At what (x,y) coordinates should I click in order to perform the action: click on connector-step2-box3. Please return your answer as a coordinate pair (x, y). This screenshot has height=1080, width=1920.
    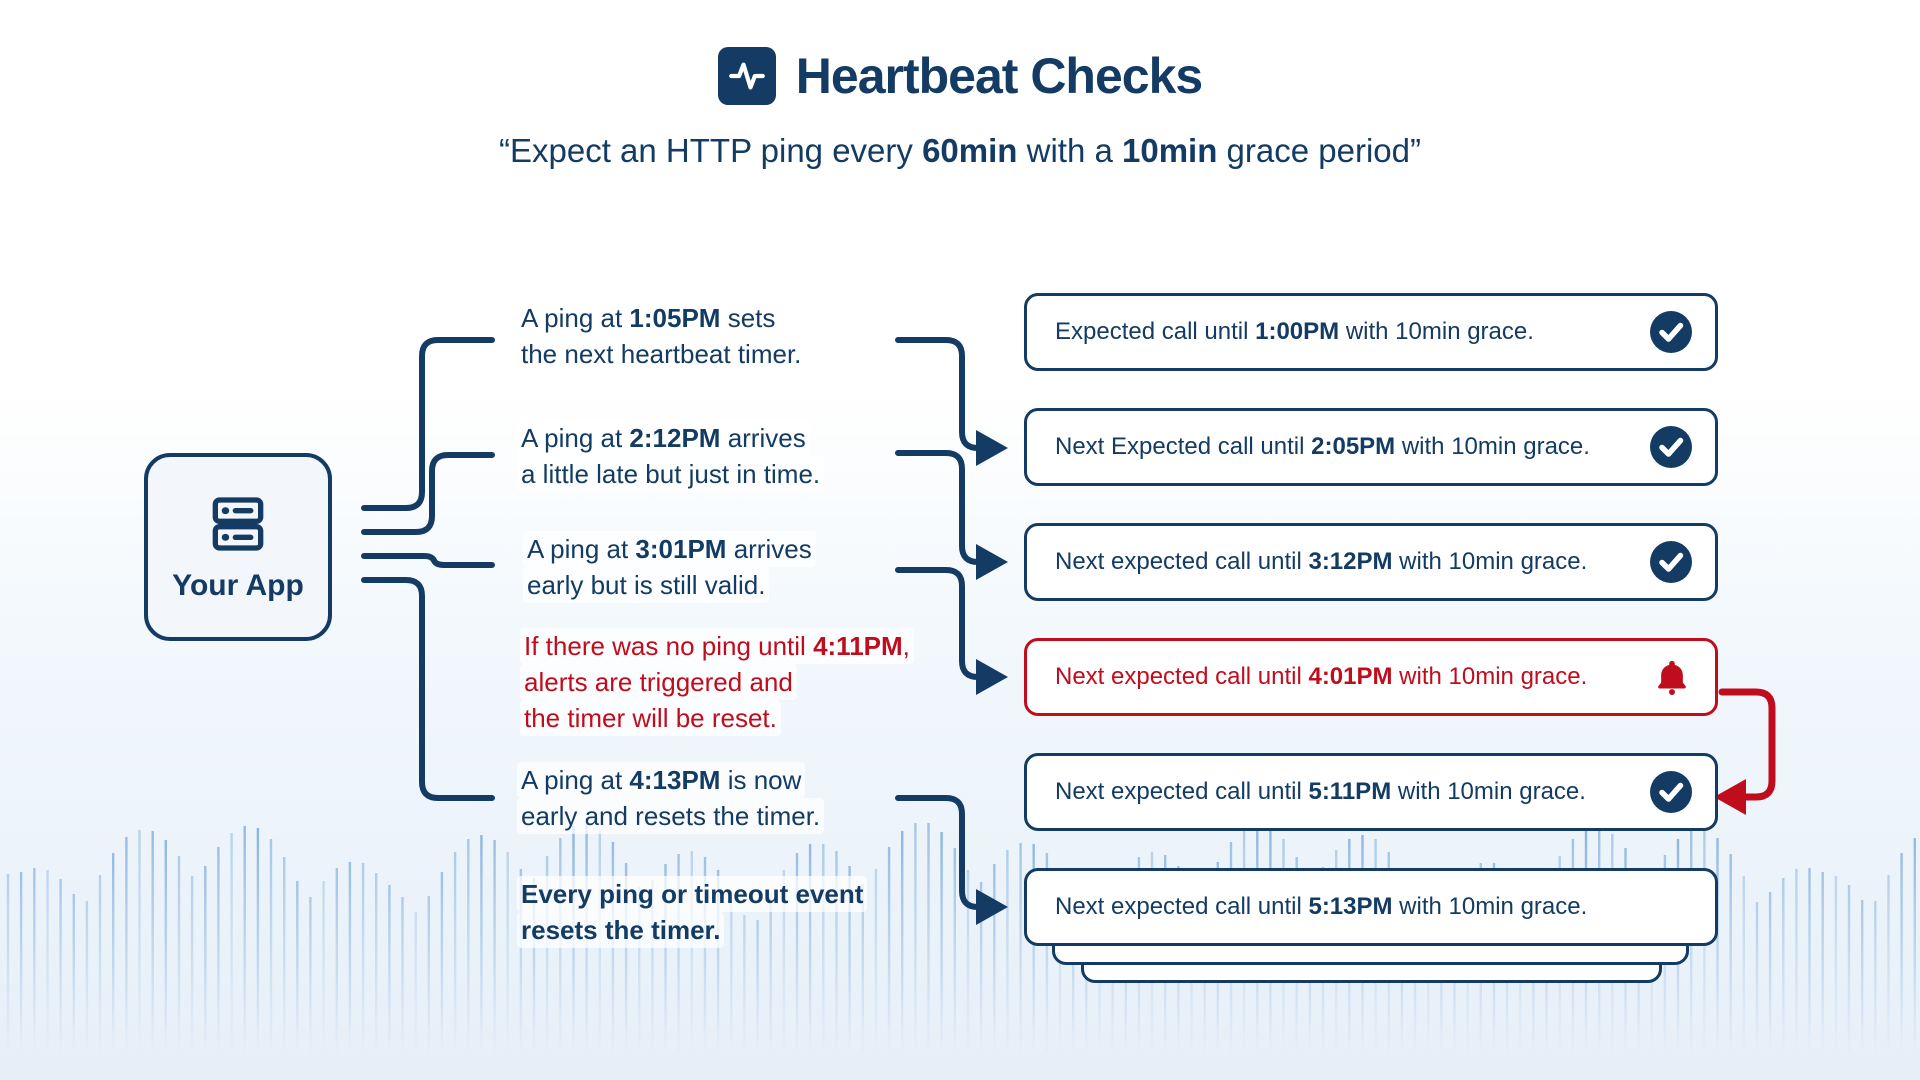
    Looking at the image, I should click on (939, 507).